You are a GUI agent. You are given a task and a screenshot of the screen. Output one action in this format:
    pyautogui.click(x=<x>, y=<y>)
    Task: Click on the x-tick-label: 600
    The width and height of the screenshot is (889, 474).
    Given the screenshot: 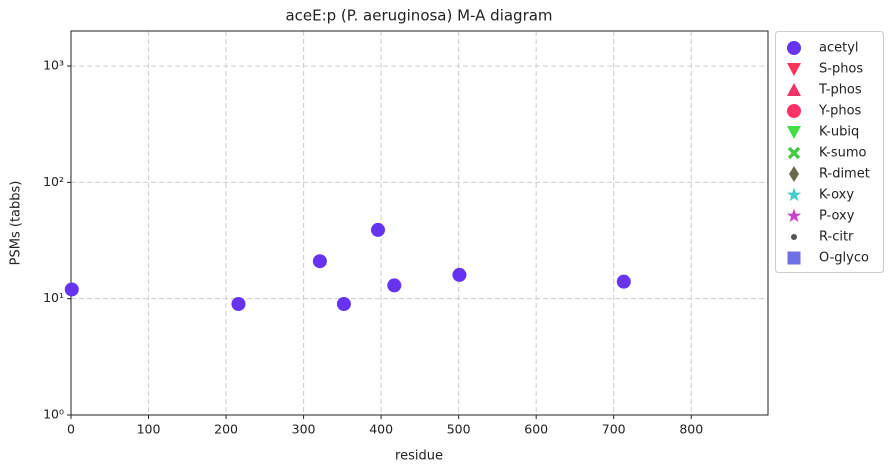 What is the action you would take?
    pyautogui.click(x=536, y=429)
    